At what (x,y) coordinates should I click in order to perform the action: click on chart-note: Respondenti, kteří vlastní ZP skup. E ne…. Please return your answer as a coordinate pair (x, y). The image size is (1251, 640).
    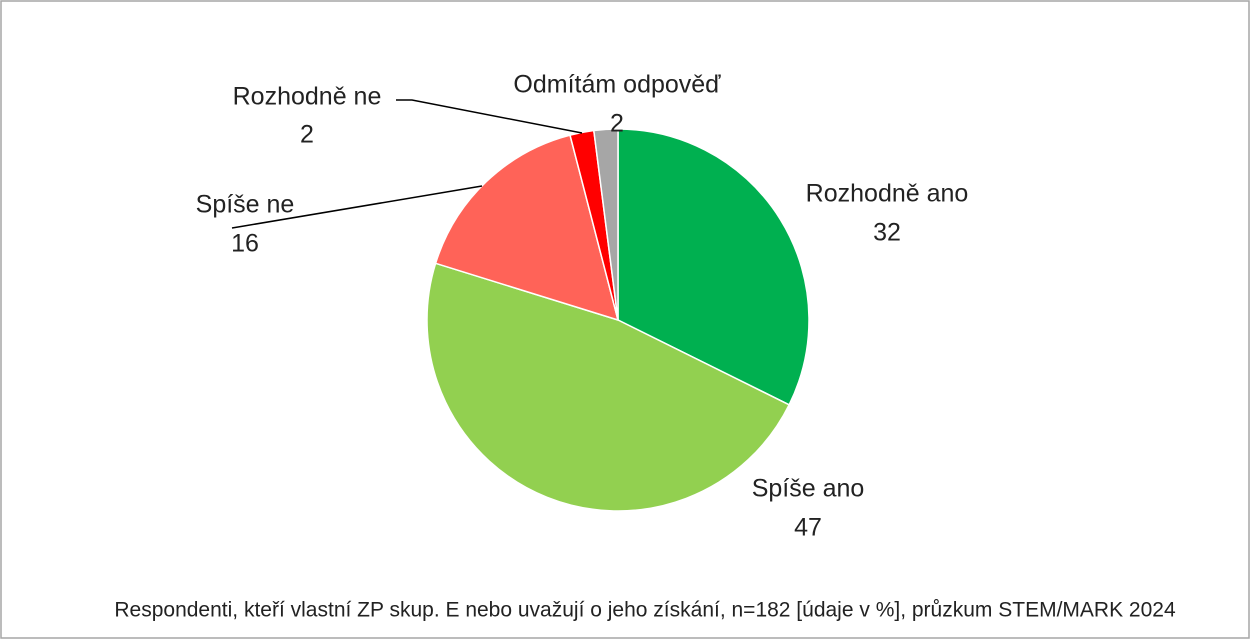
    Looking at the image, I should click on (645, 610).